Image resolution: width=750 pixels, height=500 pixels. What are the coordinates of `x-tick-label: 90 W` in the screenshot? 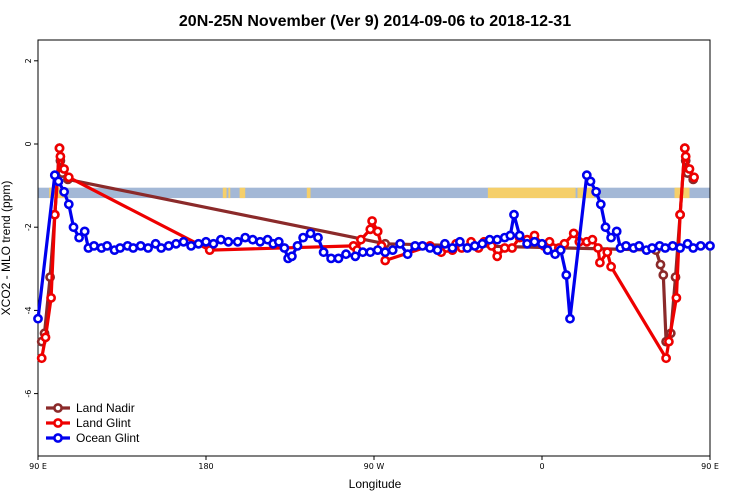 It's located at (374, 466).